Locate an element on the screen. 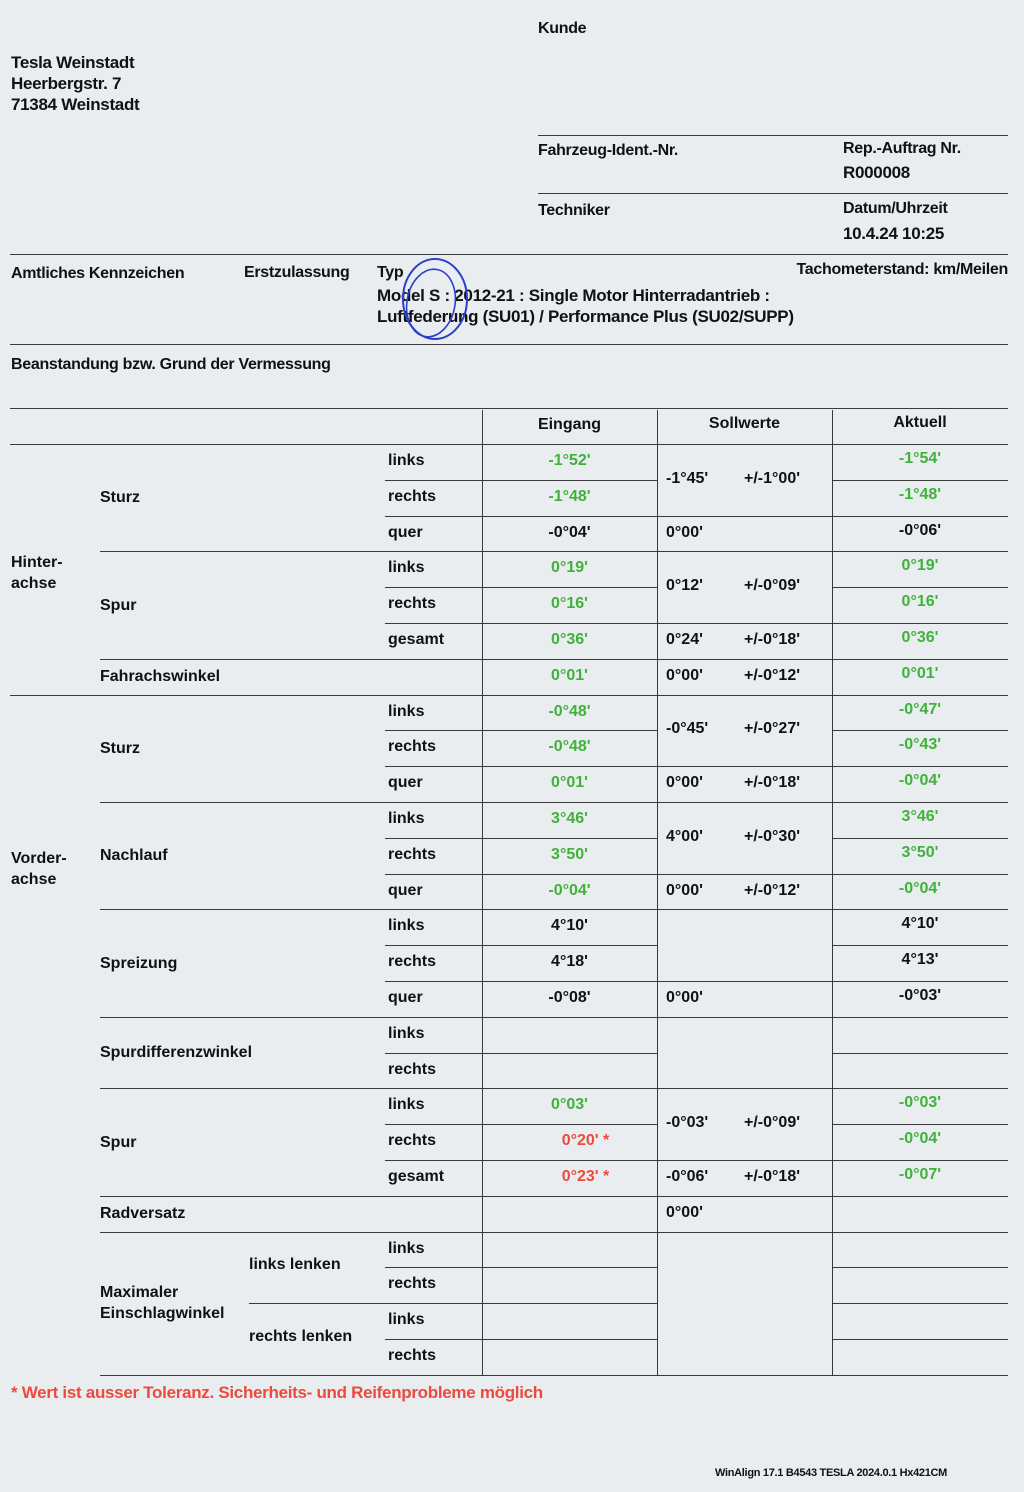 The height and width of the screenshot is (1492, 1024). eingang-value: -1°48' is located at coordinates (569, 496).